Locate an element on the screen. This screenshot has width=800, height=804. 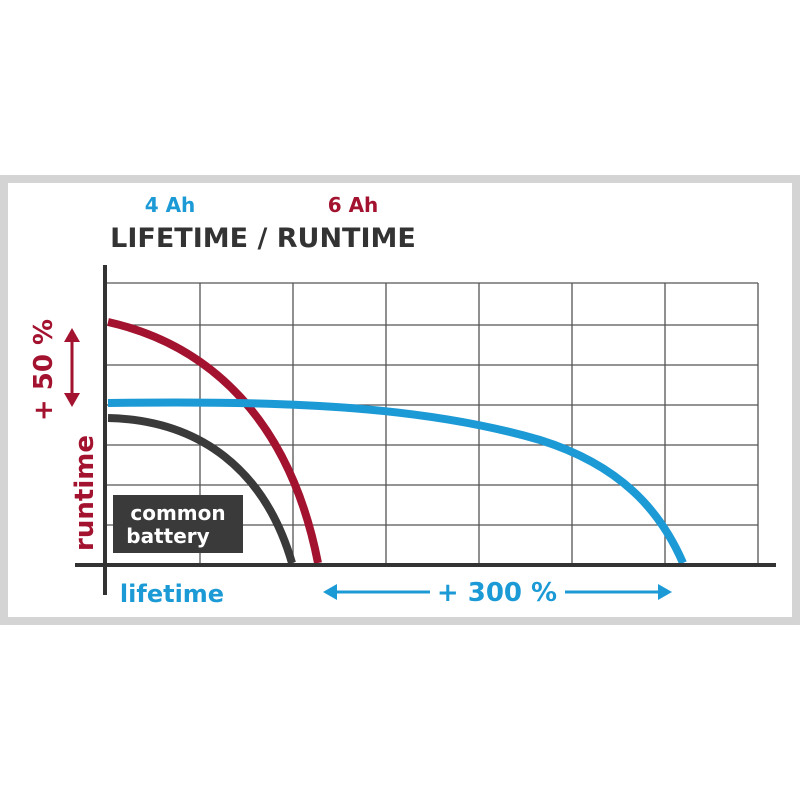
common-label: battery is located at coordinates (167, 536).